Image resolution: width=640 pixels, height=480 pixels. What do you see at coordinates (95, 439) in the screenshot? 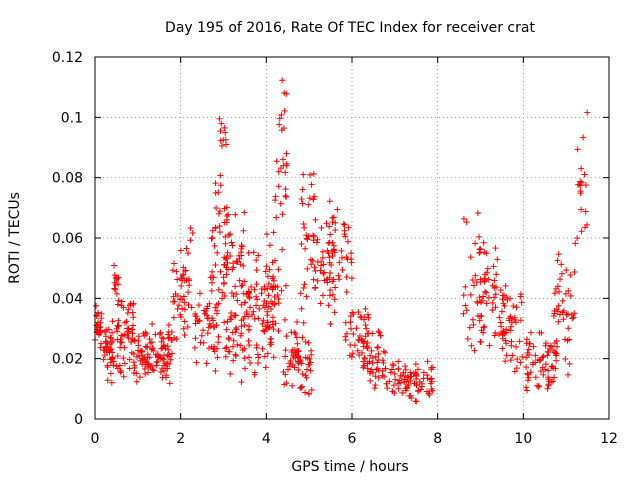
I see `x-tick-label: 0` at bounding box center [95, 439].